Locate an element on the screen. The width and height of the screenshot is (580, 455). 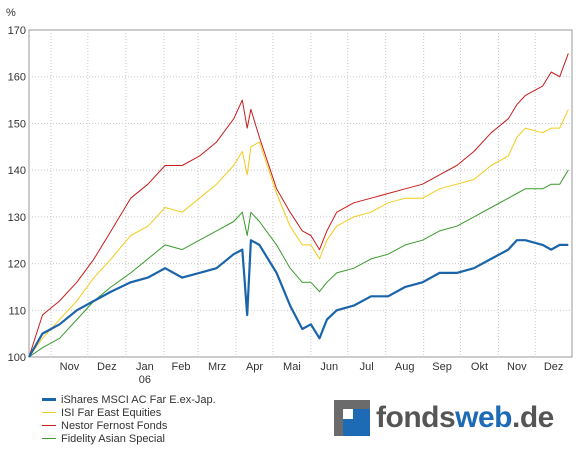
legend-label-isi: ISI Far East Equities is located at coordinates (111, 412).